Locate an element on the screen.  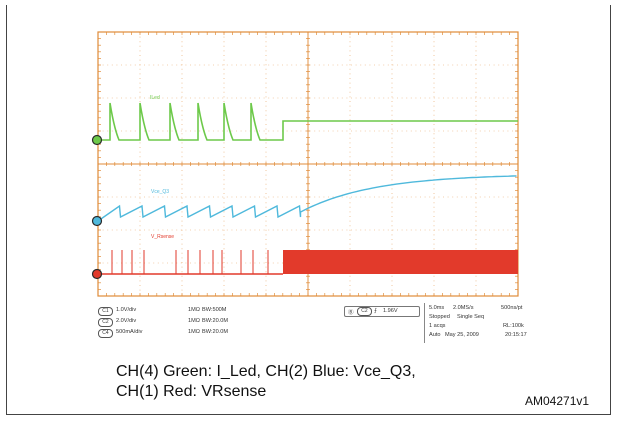
channel-scale: 500mA/div is located at coordinates (129, 332).